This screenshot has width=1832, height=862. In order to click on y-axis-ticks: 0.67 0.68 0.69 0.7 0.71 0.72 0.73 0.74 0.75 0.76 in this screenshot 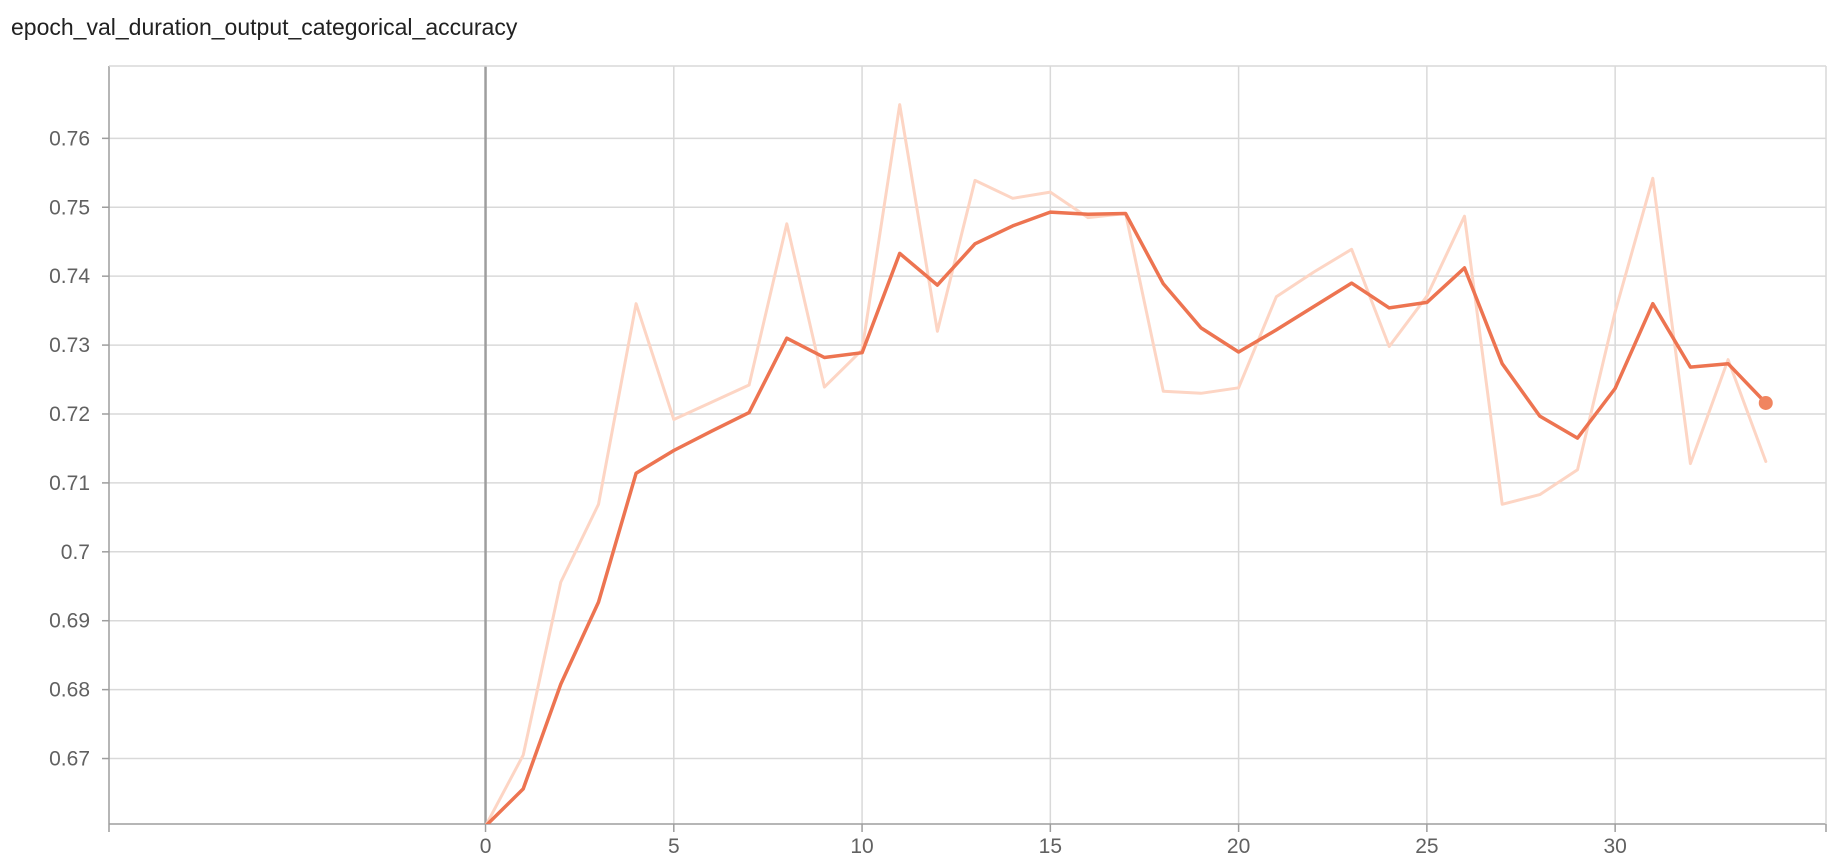, I will do `click(79, 449)`.